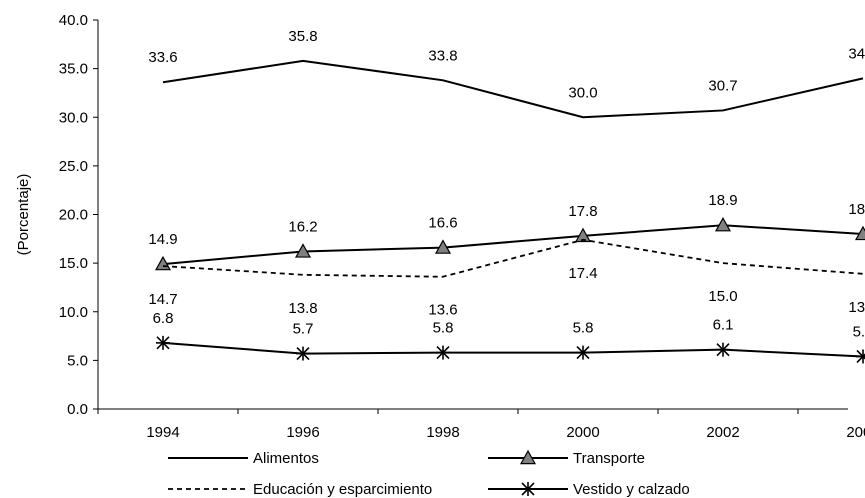 The height and width of the screenshot is (498, 865). Describe the element at coordinates (582, 211) in the screenshot. I see `data-label: 17.8` at that location.